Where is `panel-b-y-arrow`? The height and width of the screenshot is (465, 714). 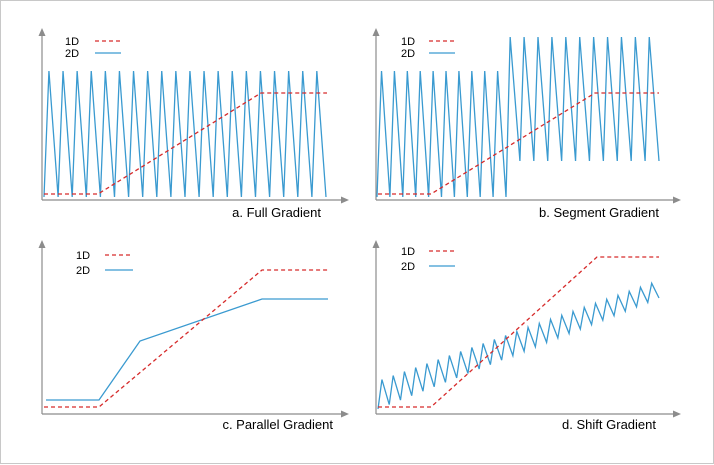
panel-b-y-arrow is located at coordinates (376, 32).